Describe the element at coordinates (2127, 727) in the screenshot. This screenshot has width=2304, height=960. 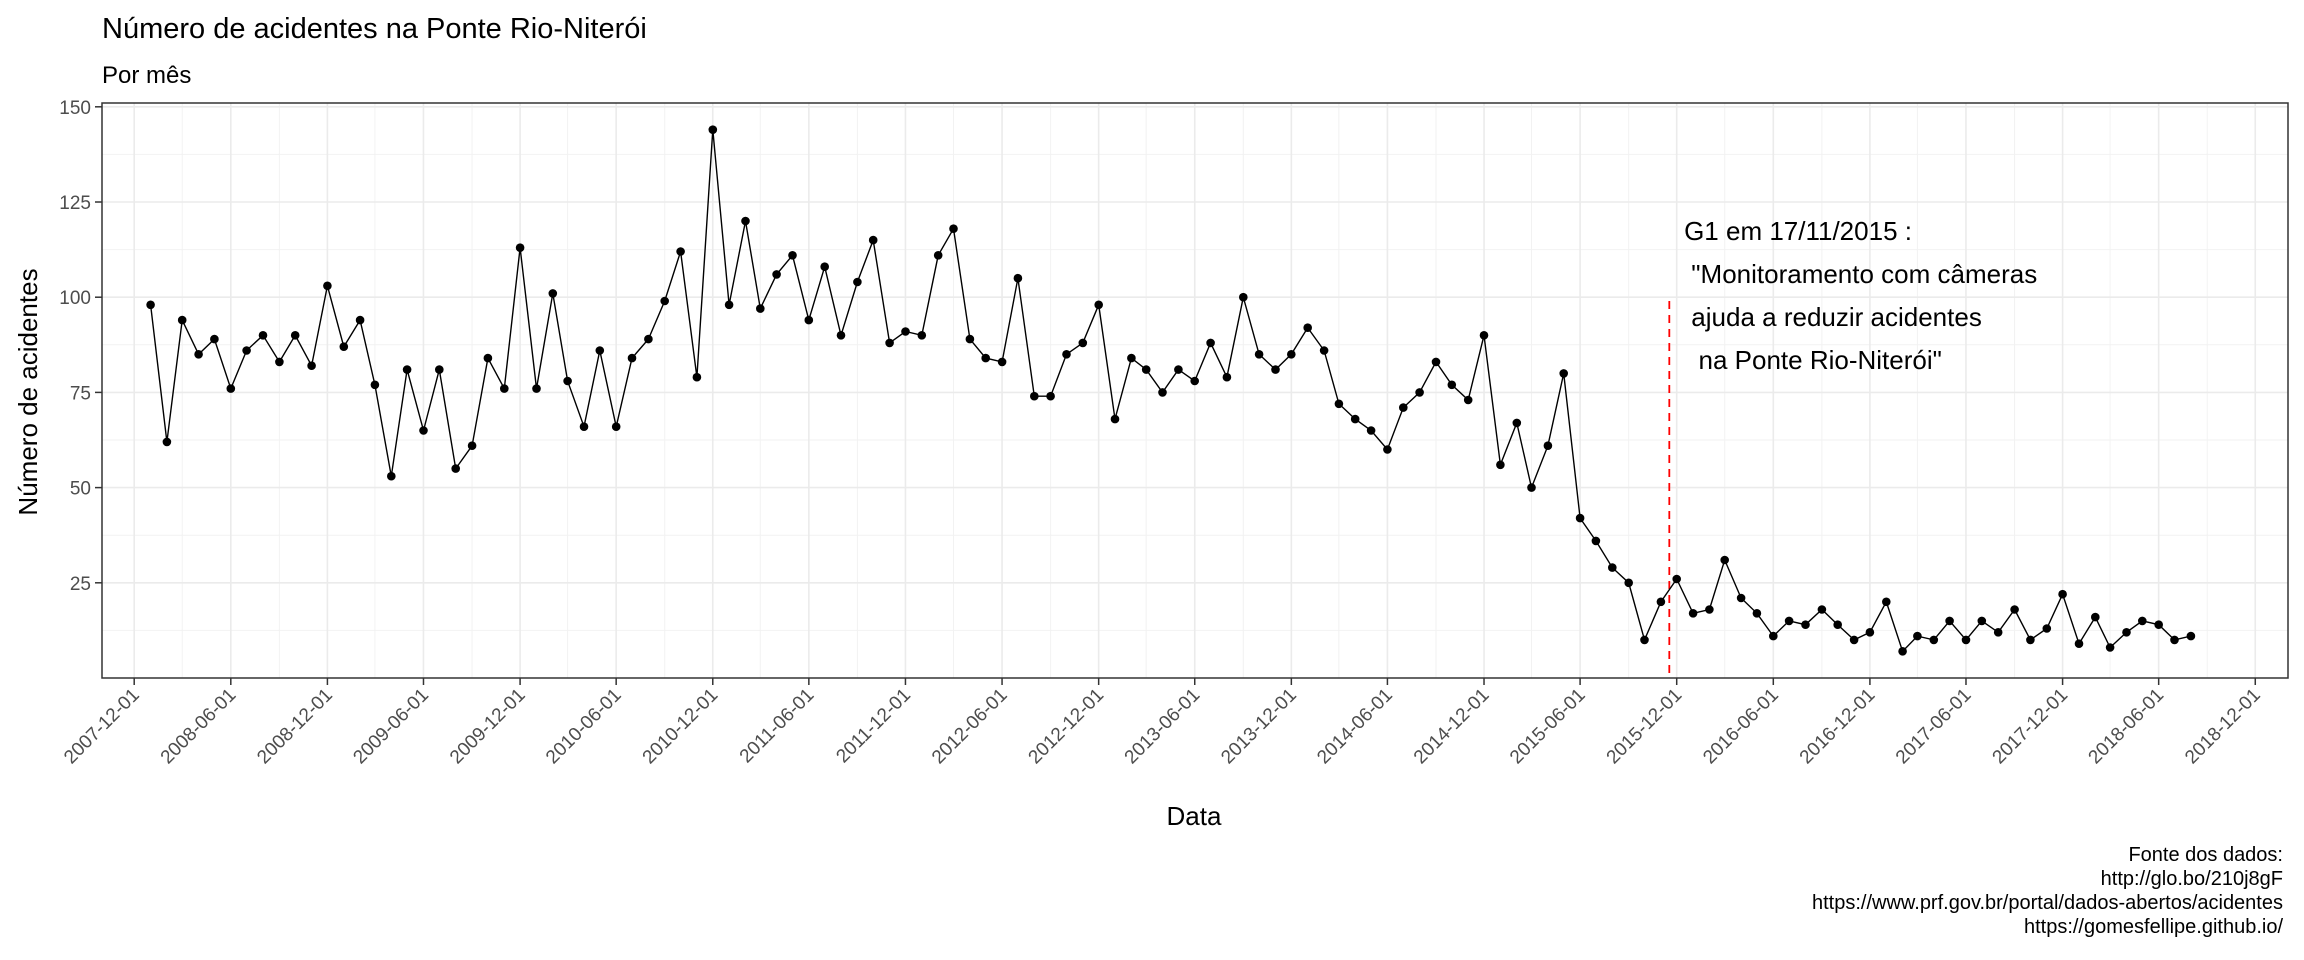
I see `x-tick-label: 2018-06-01` at that location.